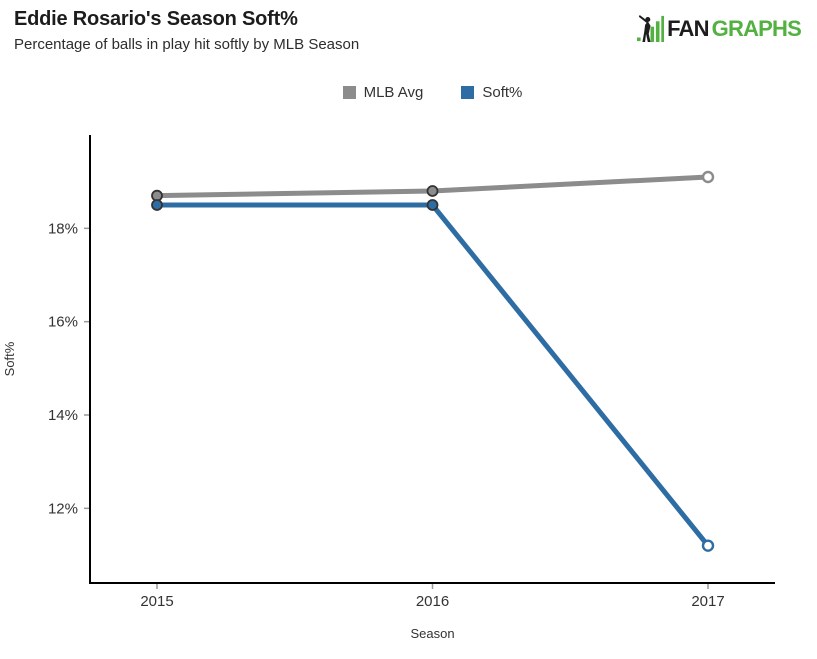 The width and height of the screenshot is (817, 659). Describe the element at coordinates (502, 92) in the screenshot. I see `legend-label-soft-pct: Soft%` at that location.